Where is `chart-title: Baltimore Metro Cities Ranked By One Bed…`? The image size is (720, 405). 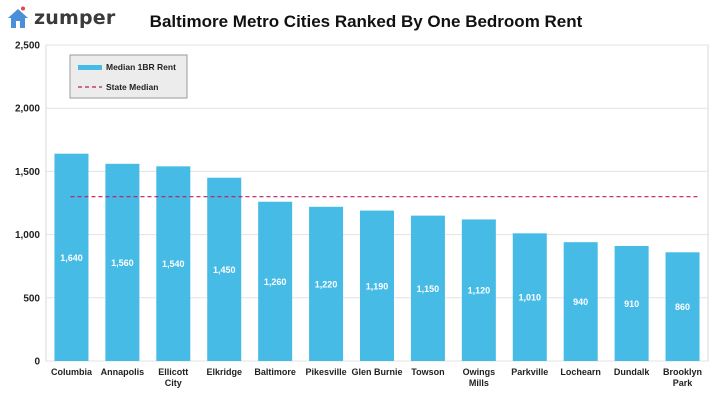 chart-title: Baltimore Metro Cities Ranked By One Bed… is located at coordinates (366, 21).